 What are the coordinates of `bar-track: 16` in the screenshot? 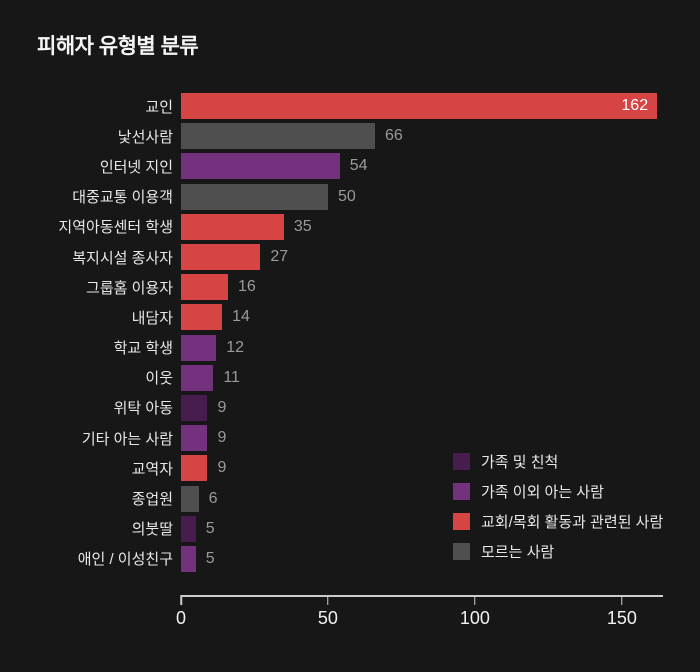 It's located at (422, 287).